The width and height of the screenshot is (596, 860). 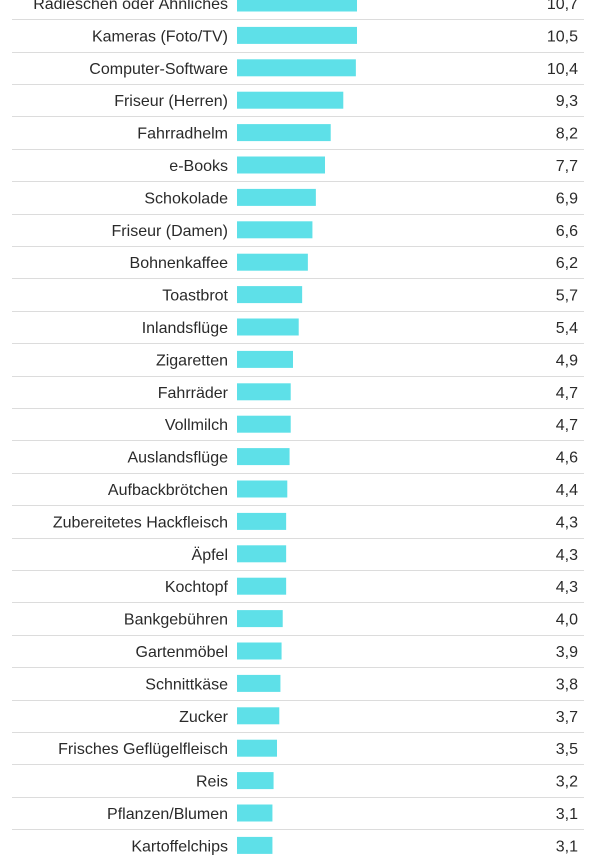 What do you see at coordinates (140, 522) in the screenshot?
I see `category-label: Zubereitetes Hackfleisch` at bounding box center [140, 522].